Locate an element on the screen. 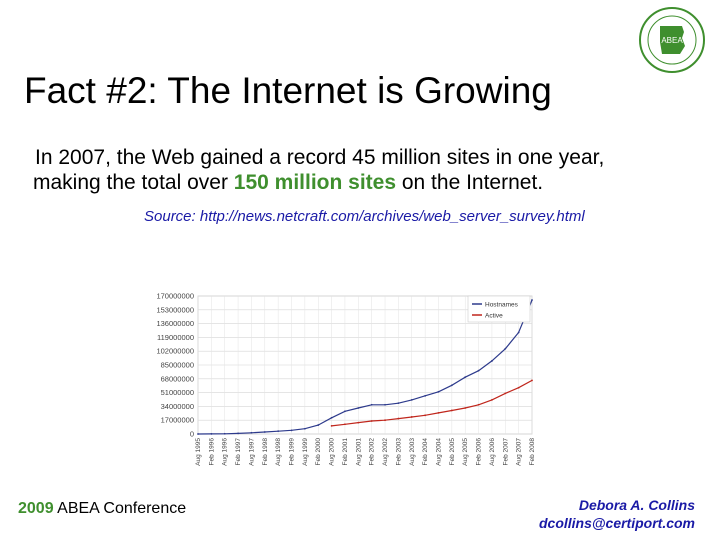  x-tick-label: Aug 1998 is located at coordinates (278, 452).